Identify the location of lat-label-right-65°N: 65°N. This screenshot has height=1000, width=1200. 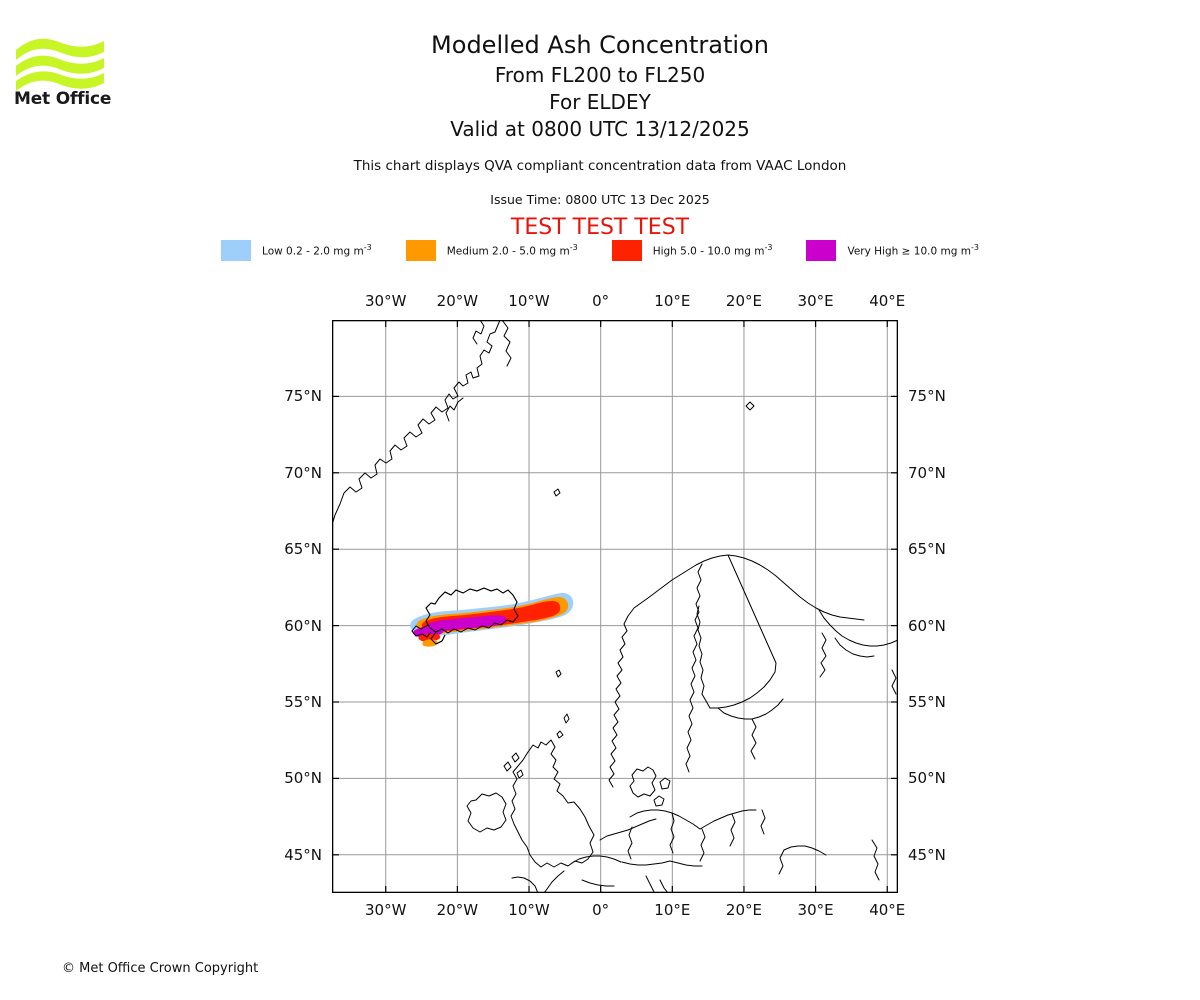
(927, 549).